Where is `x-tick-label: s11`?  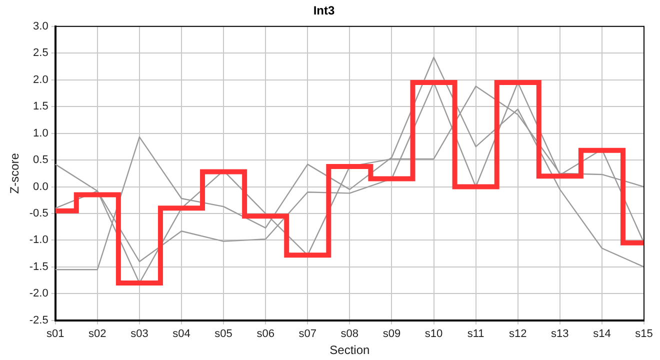
x-tick-label: s11 is located at coordinates (475, 334).